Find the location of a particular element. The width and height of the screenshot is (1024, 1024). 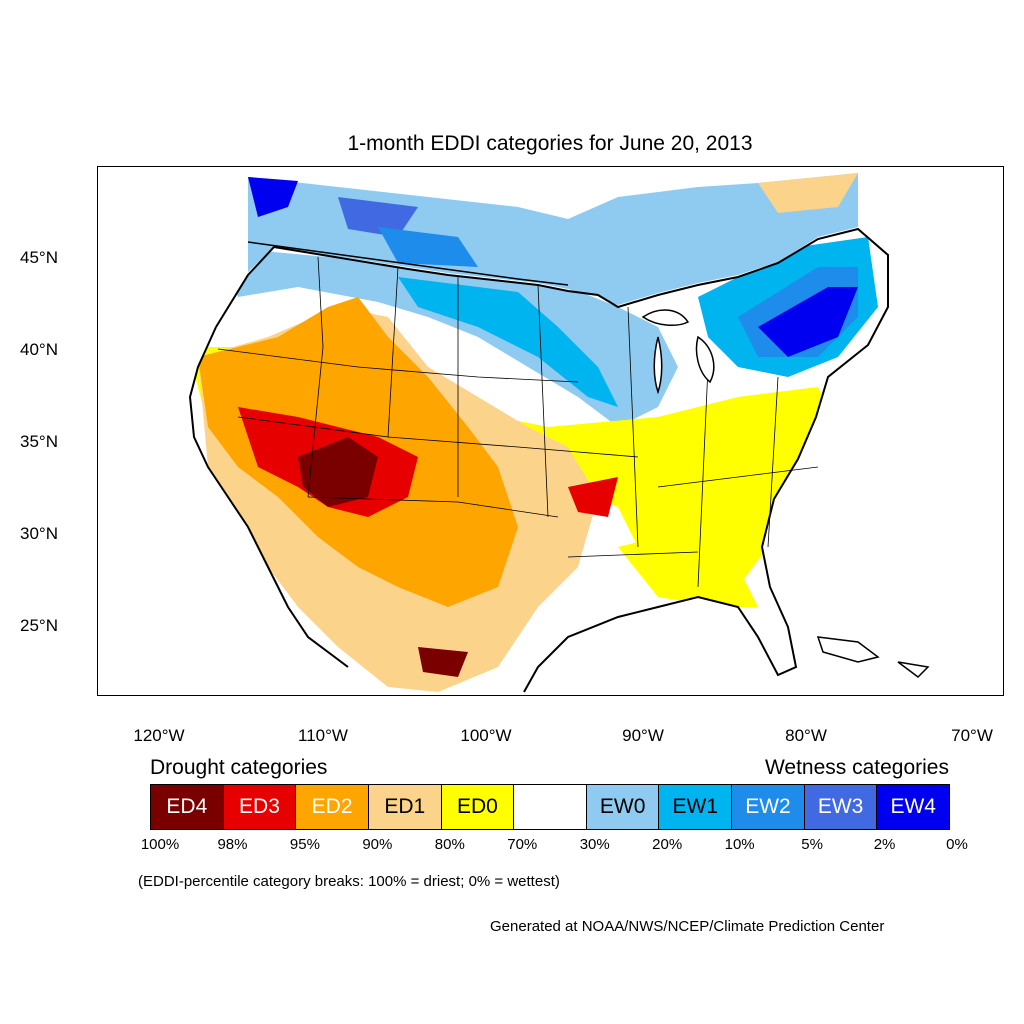

drought-heading: Drought categories is located at coordinates (239, 767).